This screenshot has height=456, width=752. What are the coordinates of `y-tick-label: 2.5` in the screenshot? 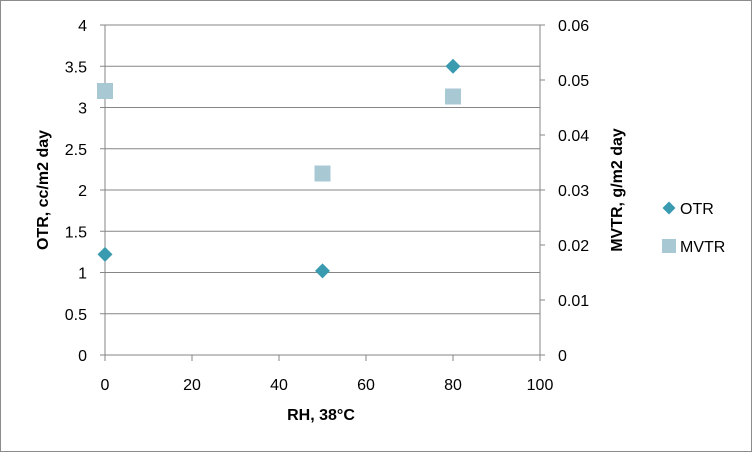 It's located at (76, 150).